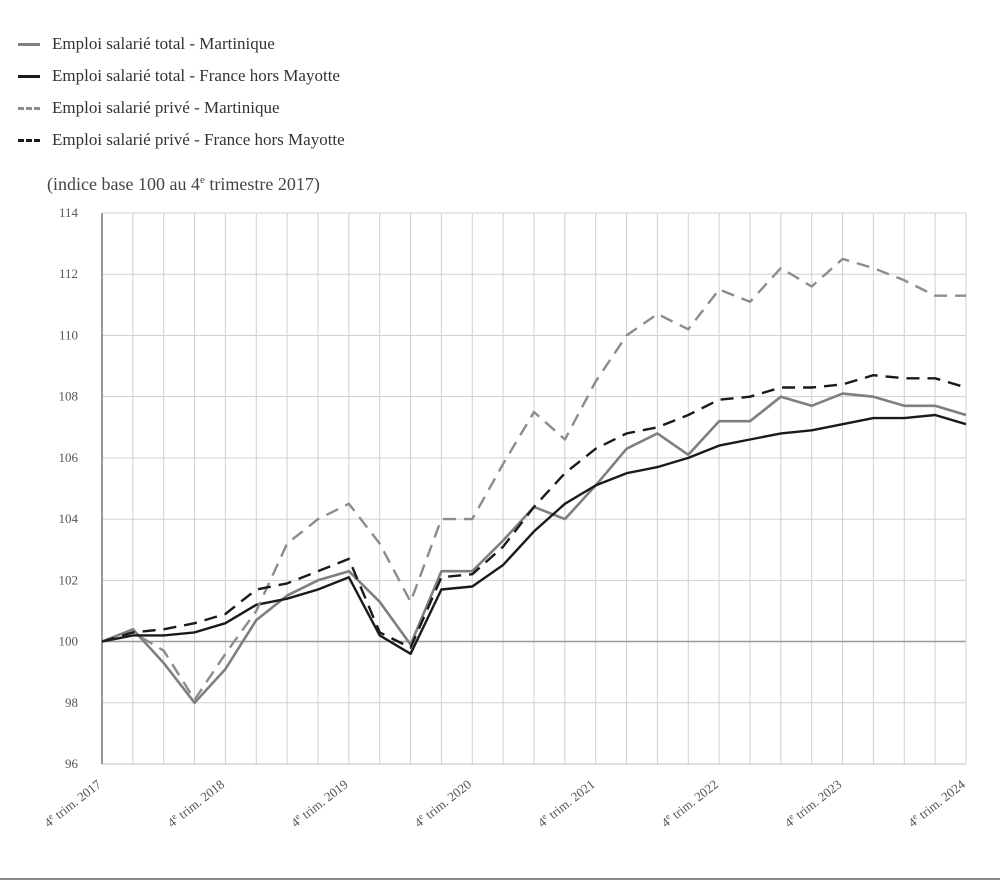 Image resolution: width=1000 pixels, height=882 pixels. Describe the element at coordinates (29, 44) in the screenshot. I see `legend-swatch-total-martinique` at that location.